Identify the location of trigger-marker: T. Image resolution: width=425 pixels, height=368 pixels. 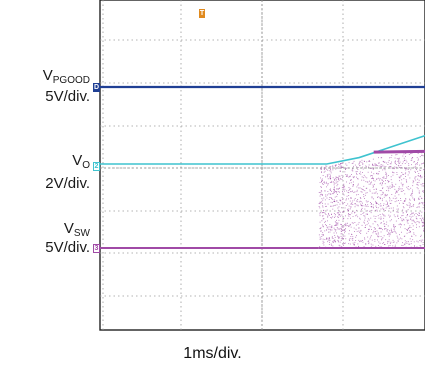
(202, 13).